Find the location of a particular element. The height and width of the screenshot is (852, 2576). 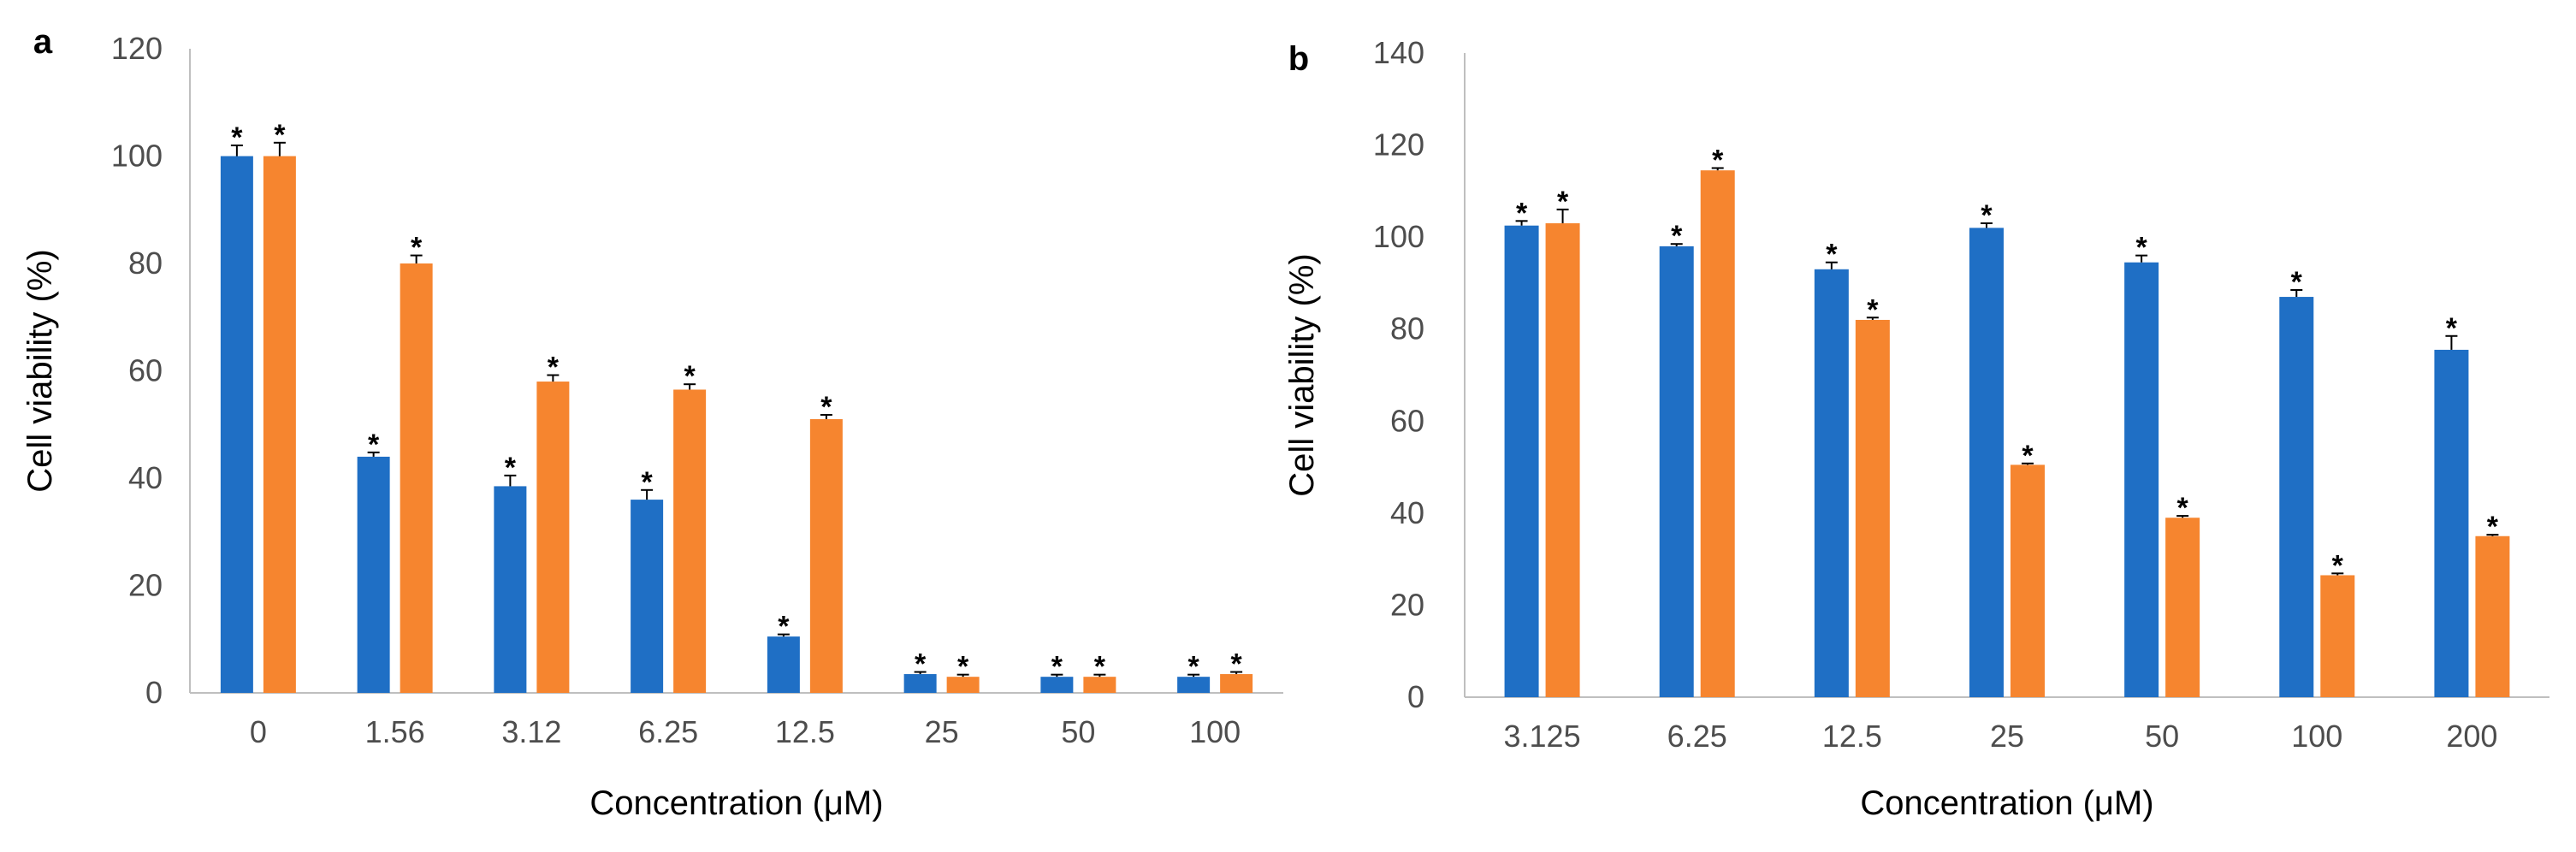

x-tick-label: 3.12 is located at coordinates (531, 731).